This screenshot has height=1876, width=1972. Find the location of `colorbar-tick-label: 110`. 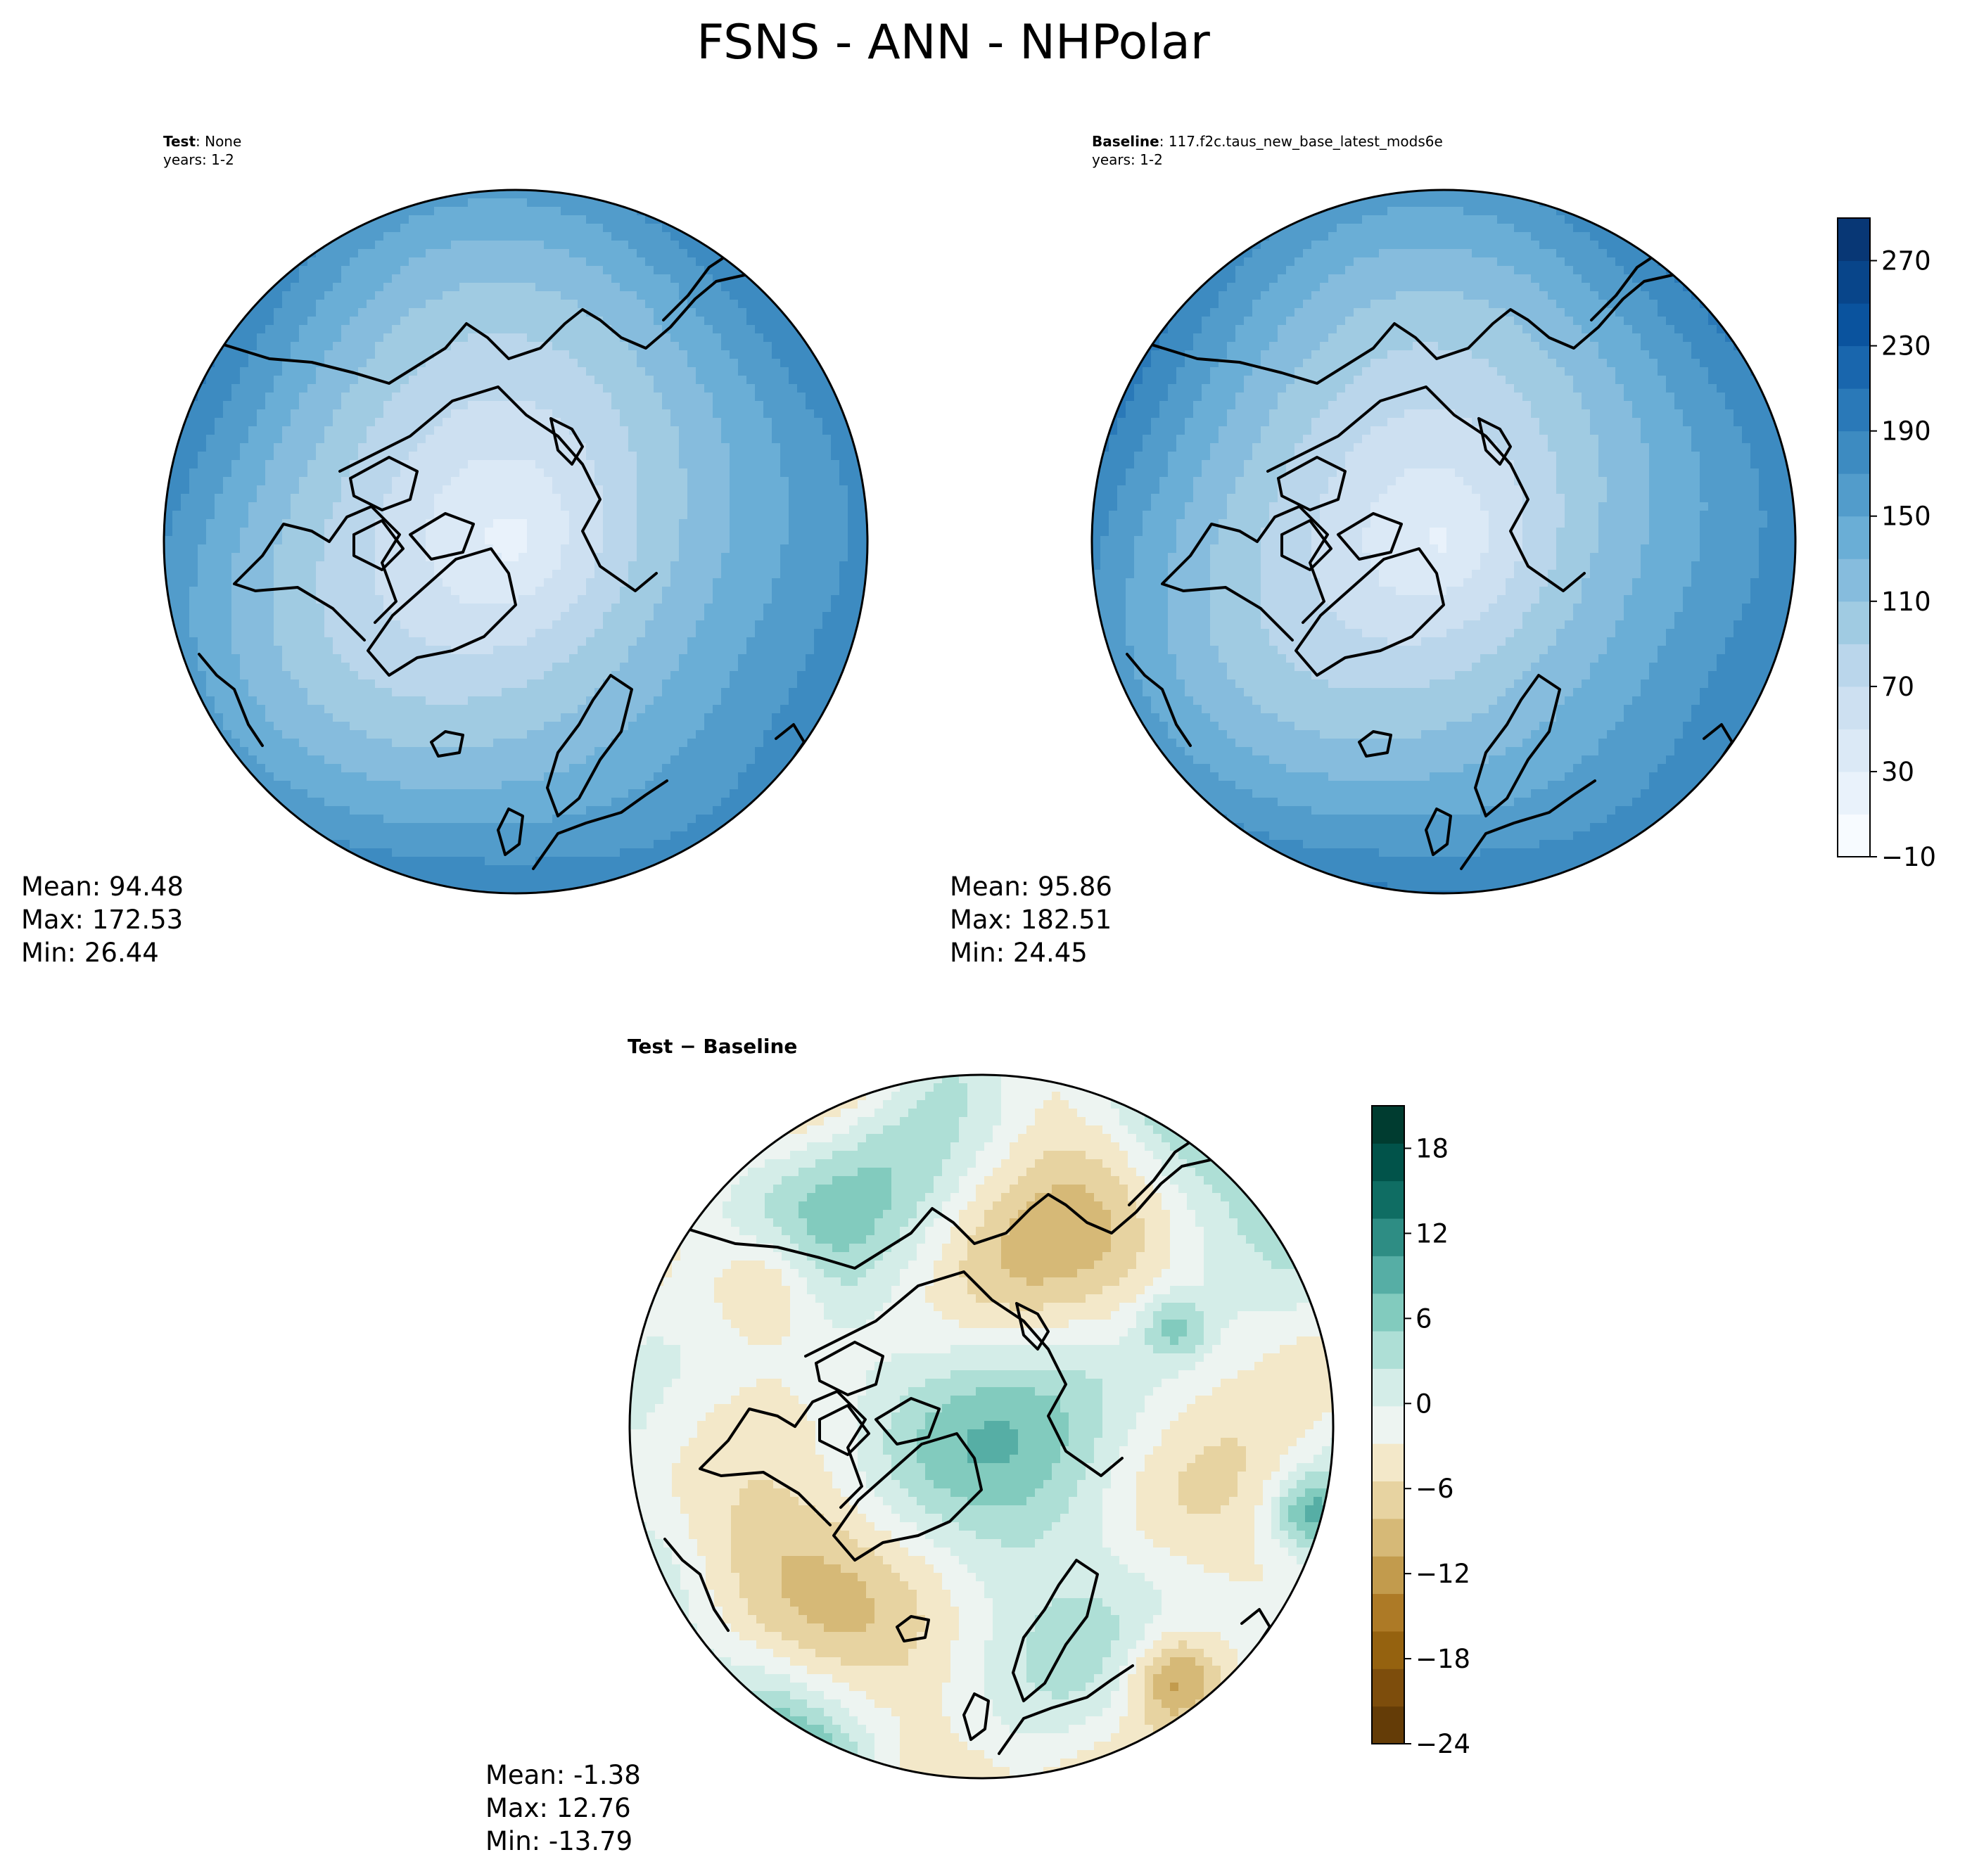

colorbar-tick-label: 110 is located at coordinates (1906, 602).